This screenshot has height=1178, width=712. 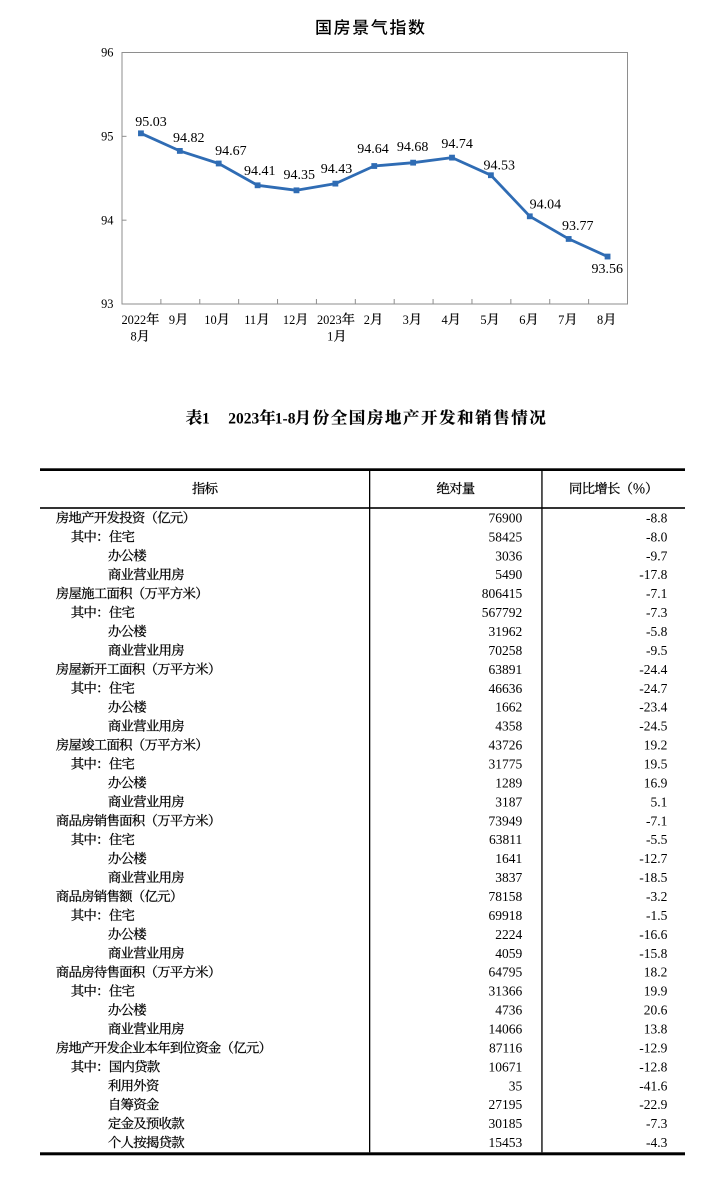 What do you see at coordinates (653, 1066) in the screenshot?
I see `svg-text: -12.8` at bounding box center [653, 1066].